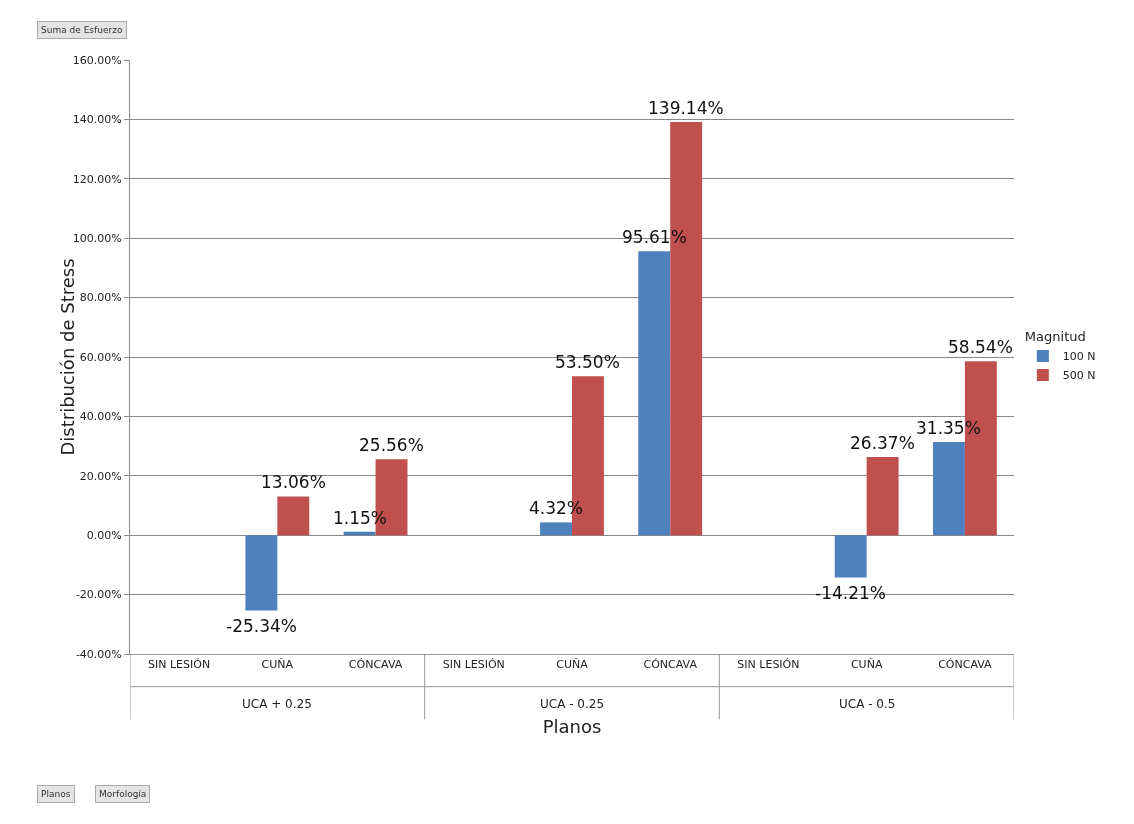 This screenshot has width=1134, height=824. Describe the element at coordinates (1079, 376) in the screenshot. I see `legend-label: 500 N` at that location.